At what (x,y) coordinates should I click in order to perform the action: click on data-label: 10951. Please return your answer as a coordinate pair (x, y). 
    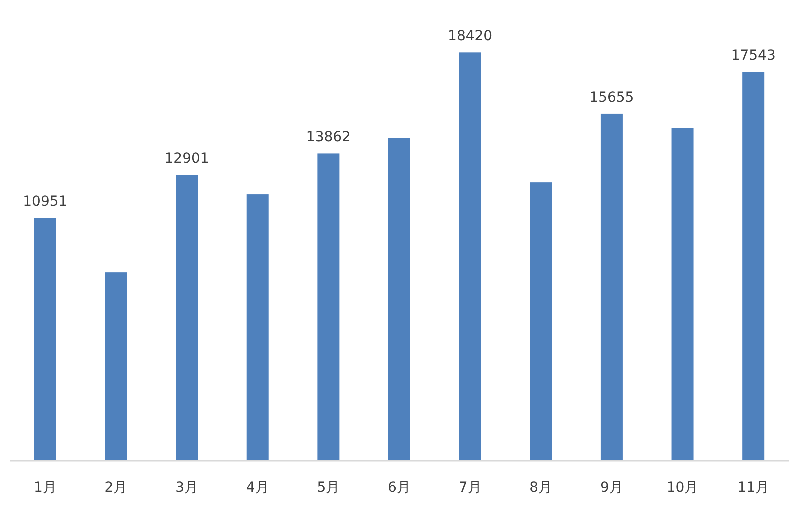
    Looking at the image, I should click on (45, 202).